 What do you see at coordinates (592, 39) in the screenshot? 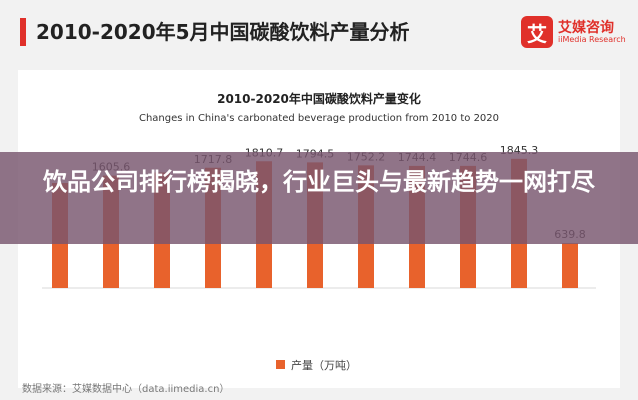
I see `logo-english-name: iiMedia Research` at bounding box center [592, 39].